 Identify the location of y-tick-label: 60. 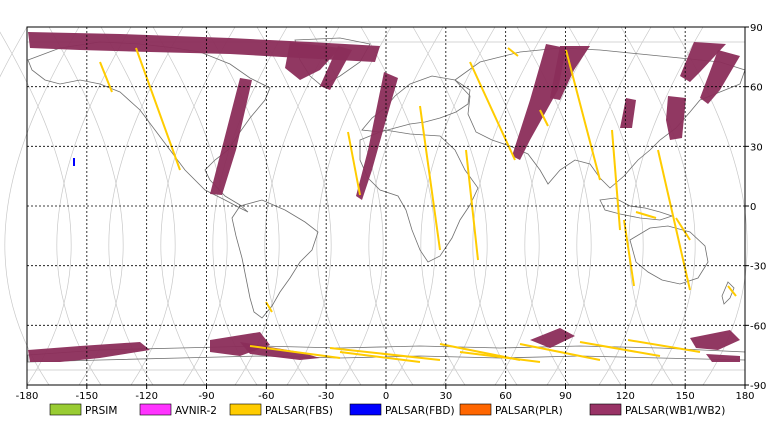
(756, 88).